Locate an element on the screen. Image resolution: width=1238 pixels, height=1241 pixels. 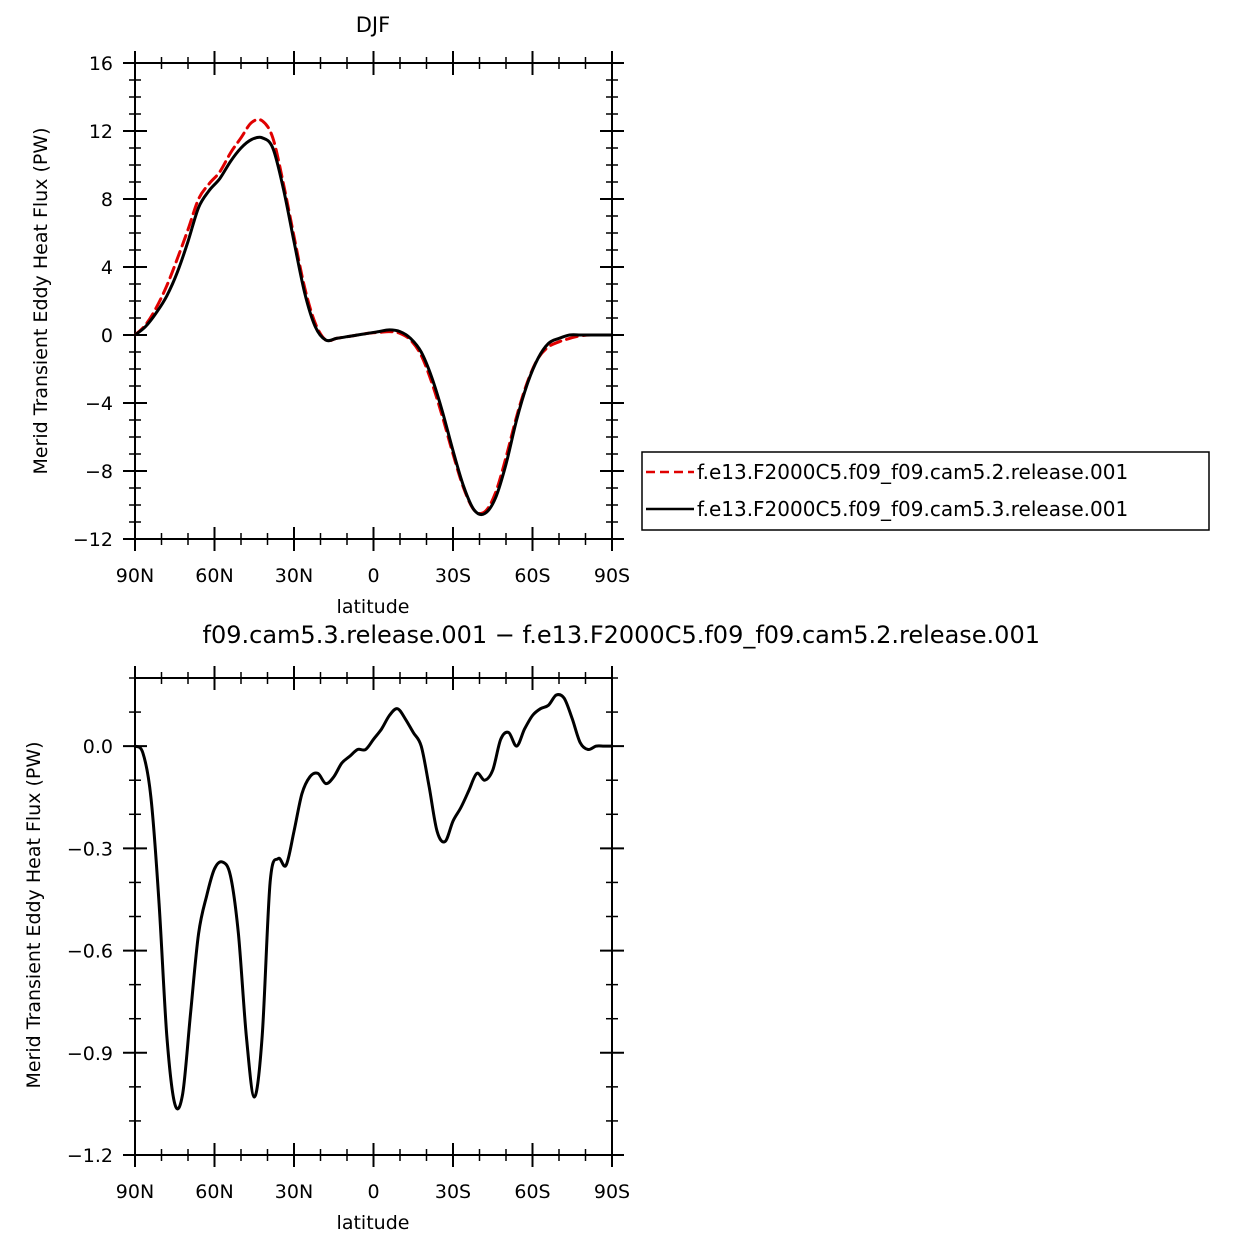
y-tick-label: 0 is located at coordinates (107, 336).